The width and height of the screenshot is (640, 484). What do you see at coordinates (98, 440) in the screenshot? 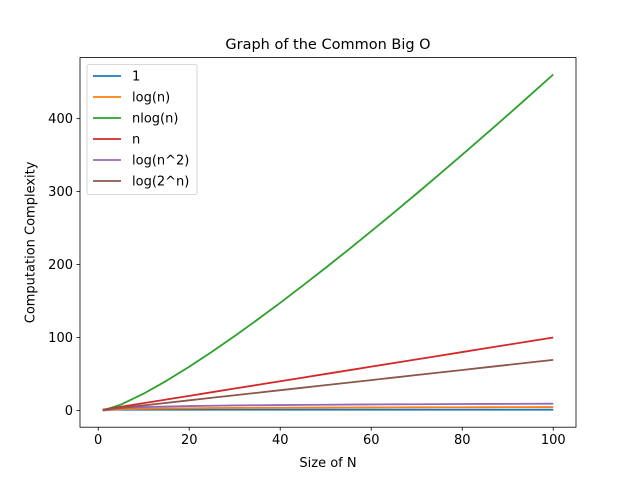
I see `x-tick-label: 0` at bounding box center [98, 440].